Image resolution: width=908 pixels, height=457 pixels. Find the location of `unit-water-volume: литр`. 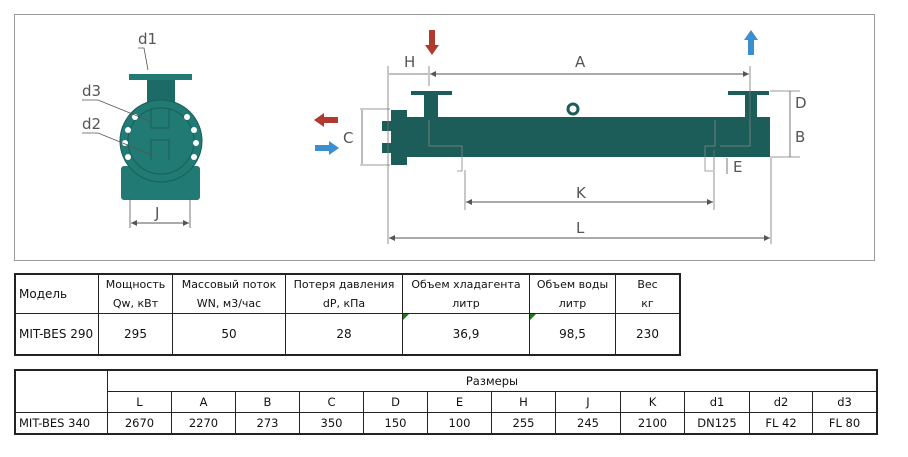

unit-water-volume: литр is located at coordinates (572, 304).